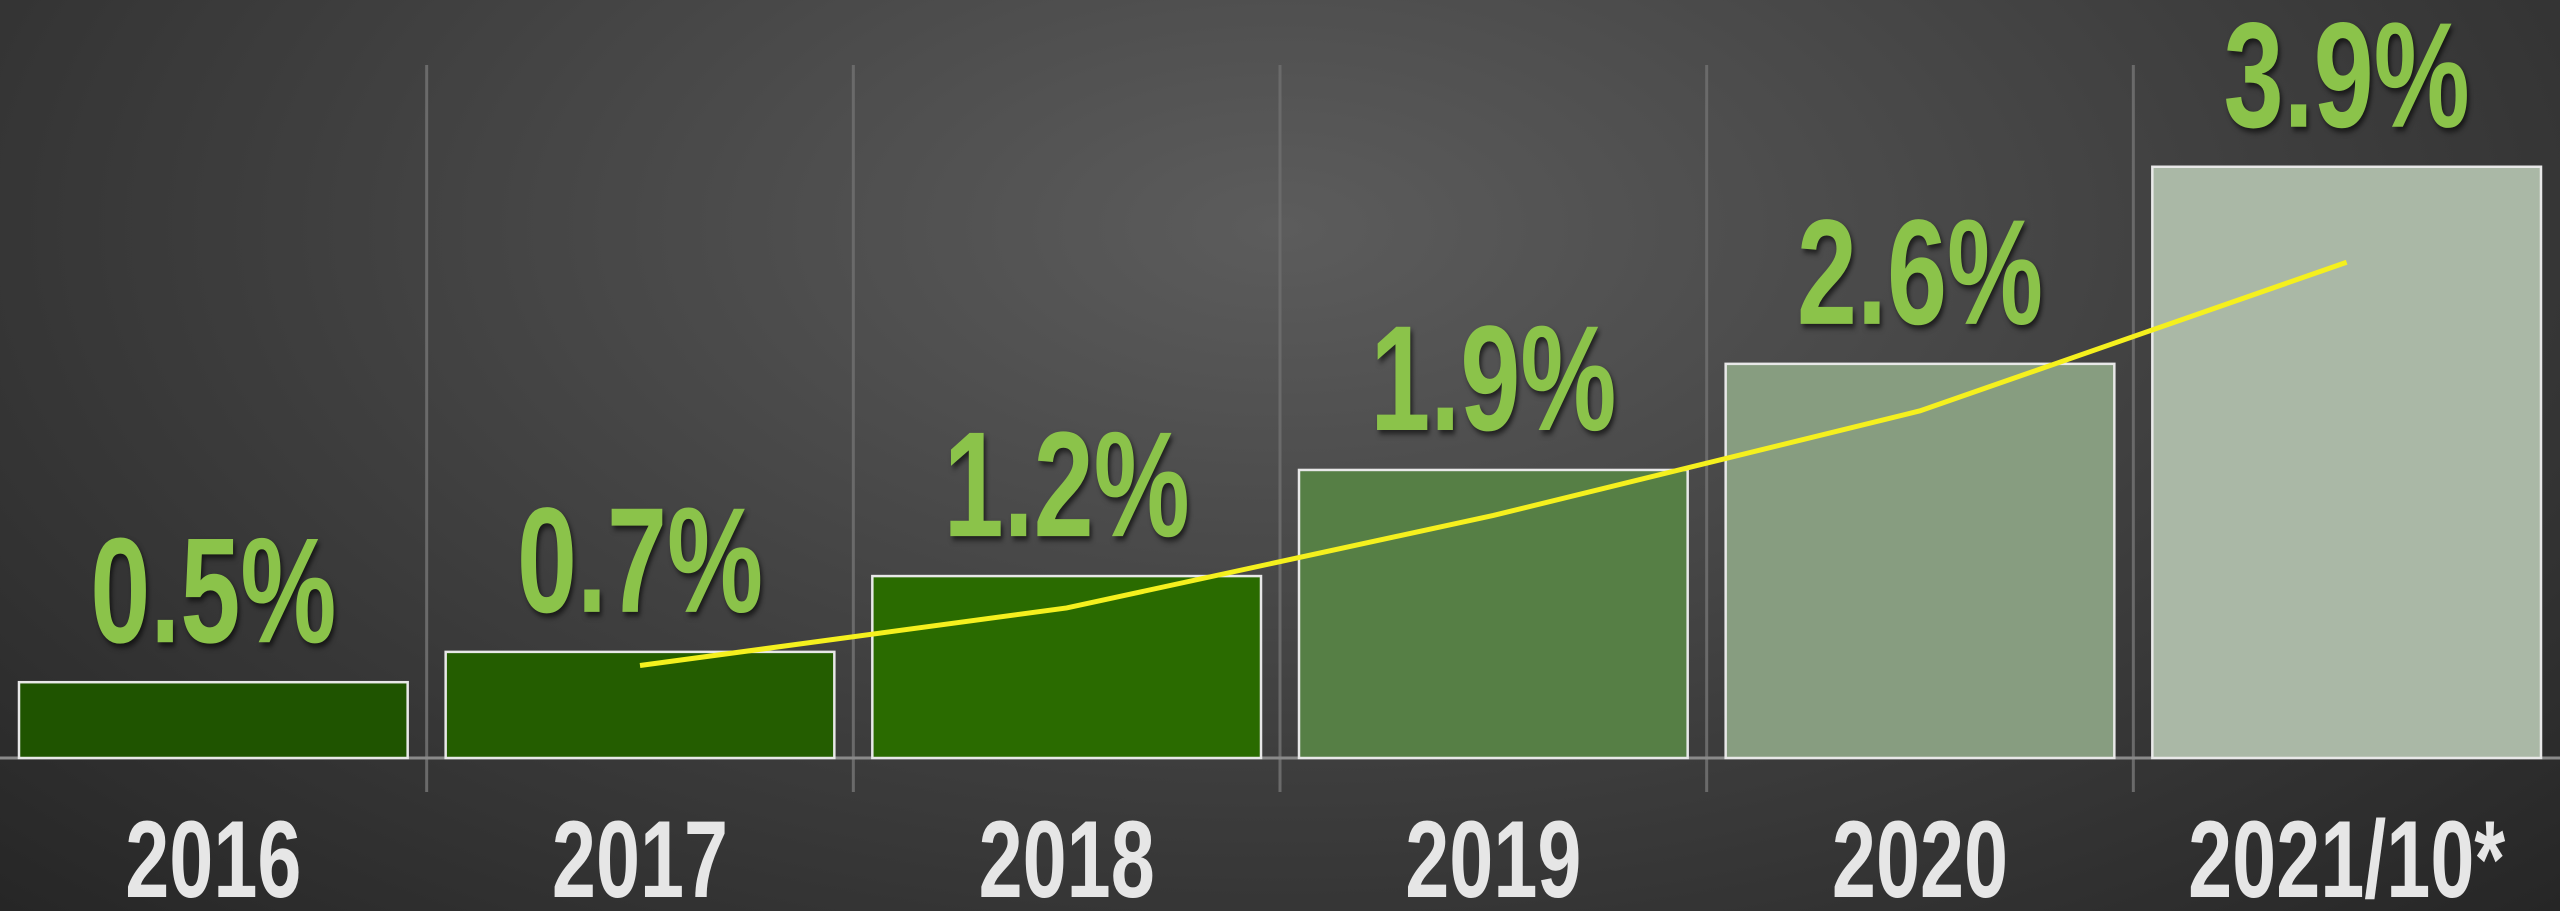  I want to click on x-label-group: 2020, so click(1920, 854).